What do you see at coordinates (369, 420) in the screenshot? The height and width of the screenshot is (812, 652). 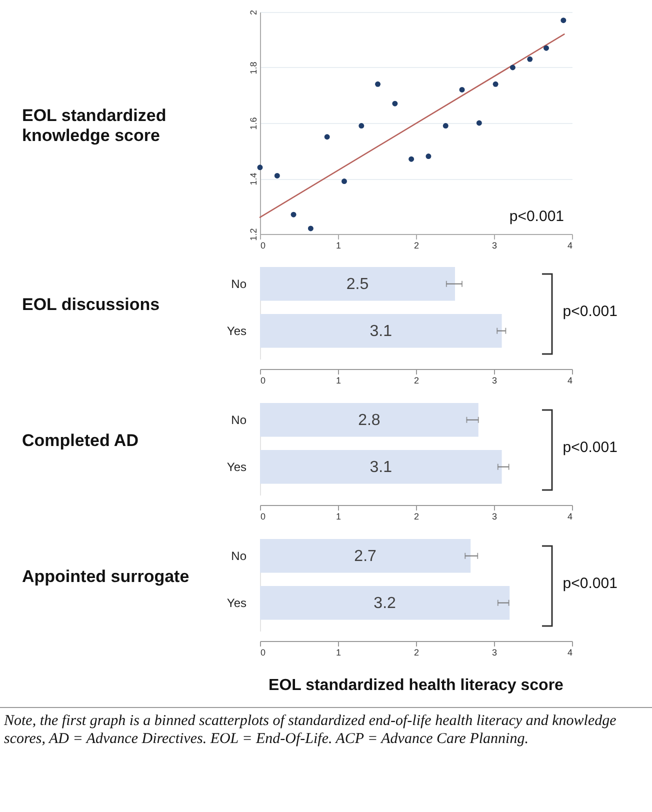 I see `data-label: 2.8` at bounding box center [369, 420].